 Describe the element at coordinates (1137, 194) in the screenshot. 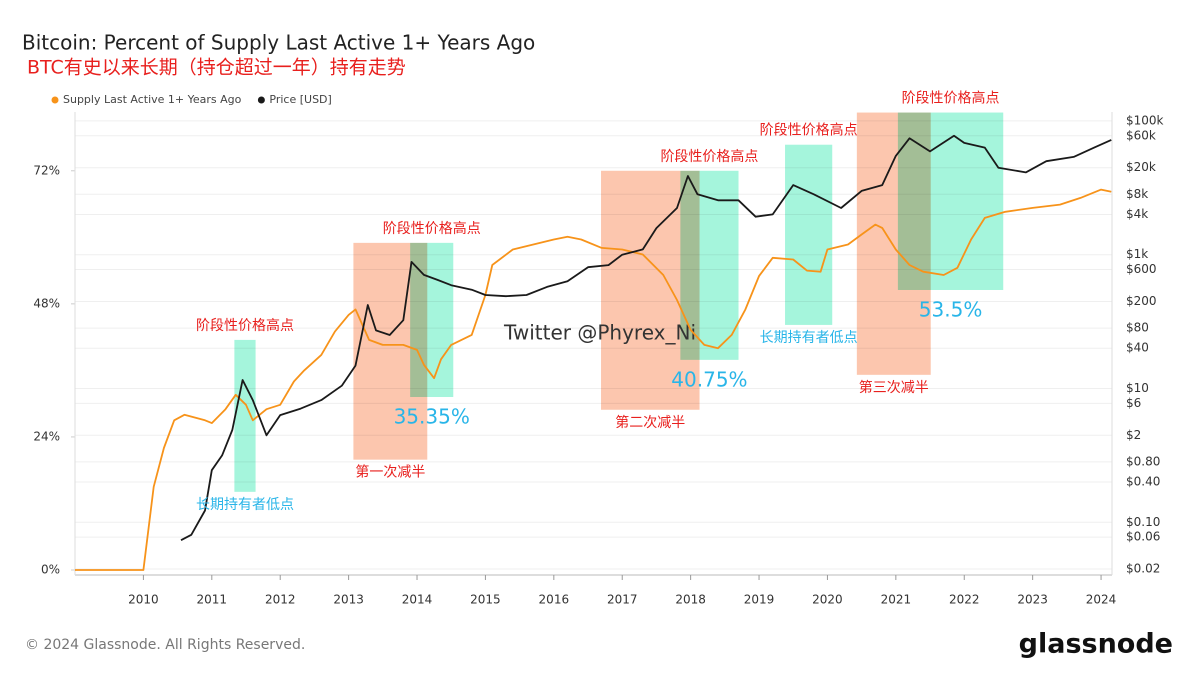

I see `y2-tick-label: $8k` at that location.